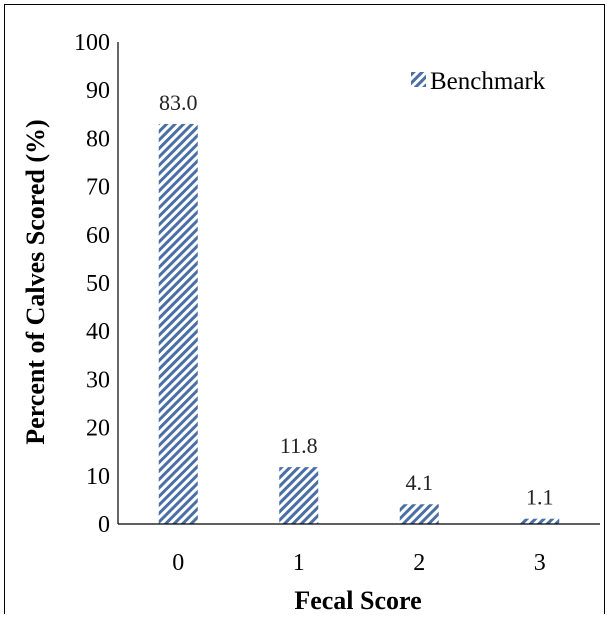  What do you see at coordinates (98, 188) in the screenshot?
I see `y-tick-label: 70` at bounding box center [98, 188].